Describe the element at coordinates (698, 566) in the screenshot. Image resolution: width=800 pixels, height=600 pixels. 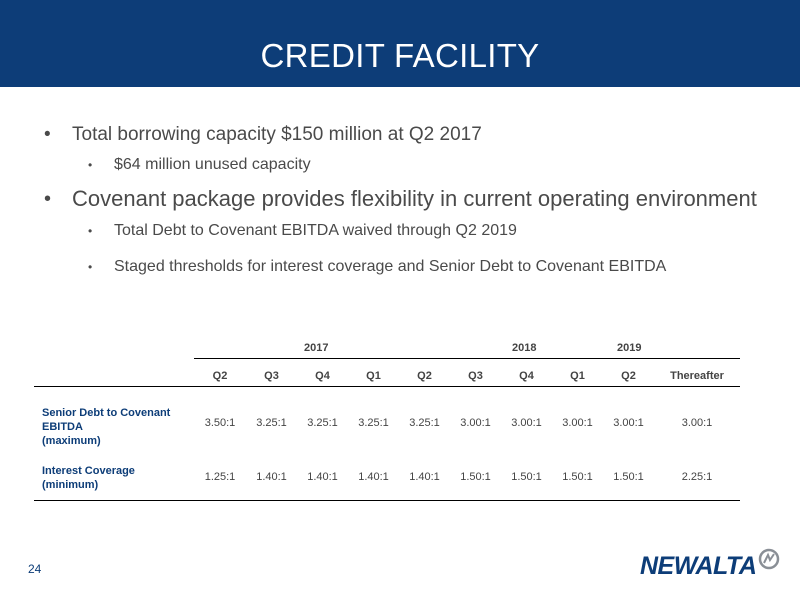
I see `logo-wordmark: NEWALTA` at that location.